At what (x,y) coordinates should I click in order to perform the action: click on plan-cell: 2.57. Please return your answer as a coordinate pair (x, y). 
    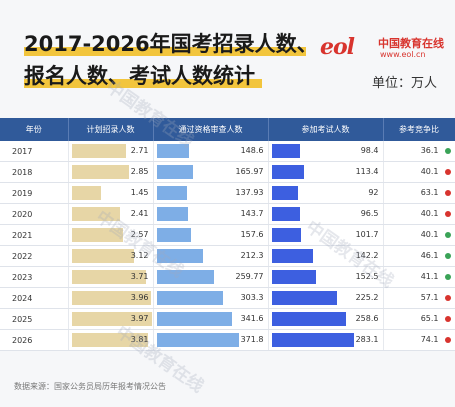
    Looking at the image, I should click on (111, 235).